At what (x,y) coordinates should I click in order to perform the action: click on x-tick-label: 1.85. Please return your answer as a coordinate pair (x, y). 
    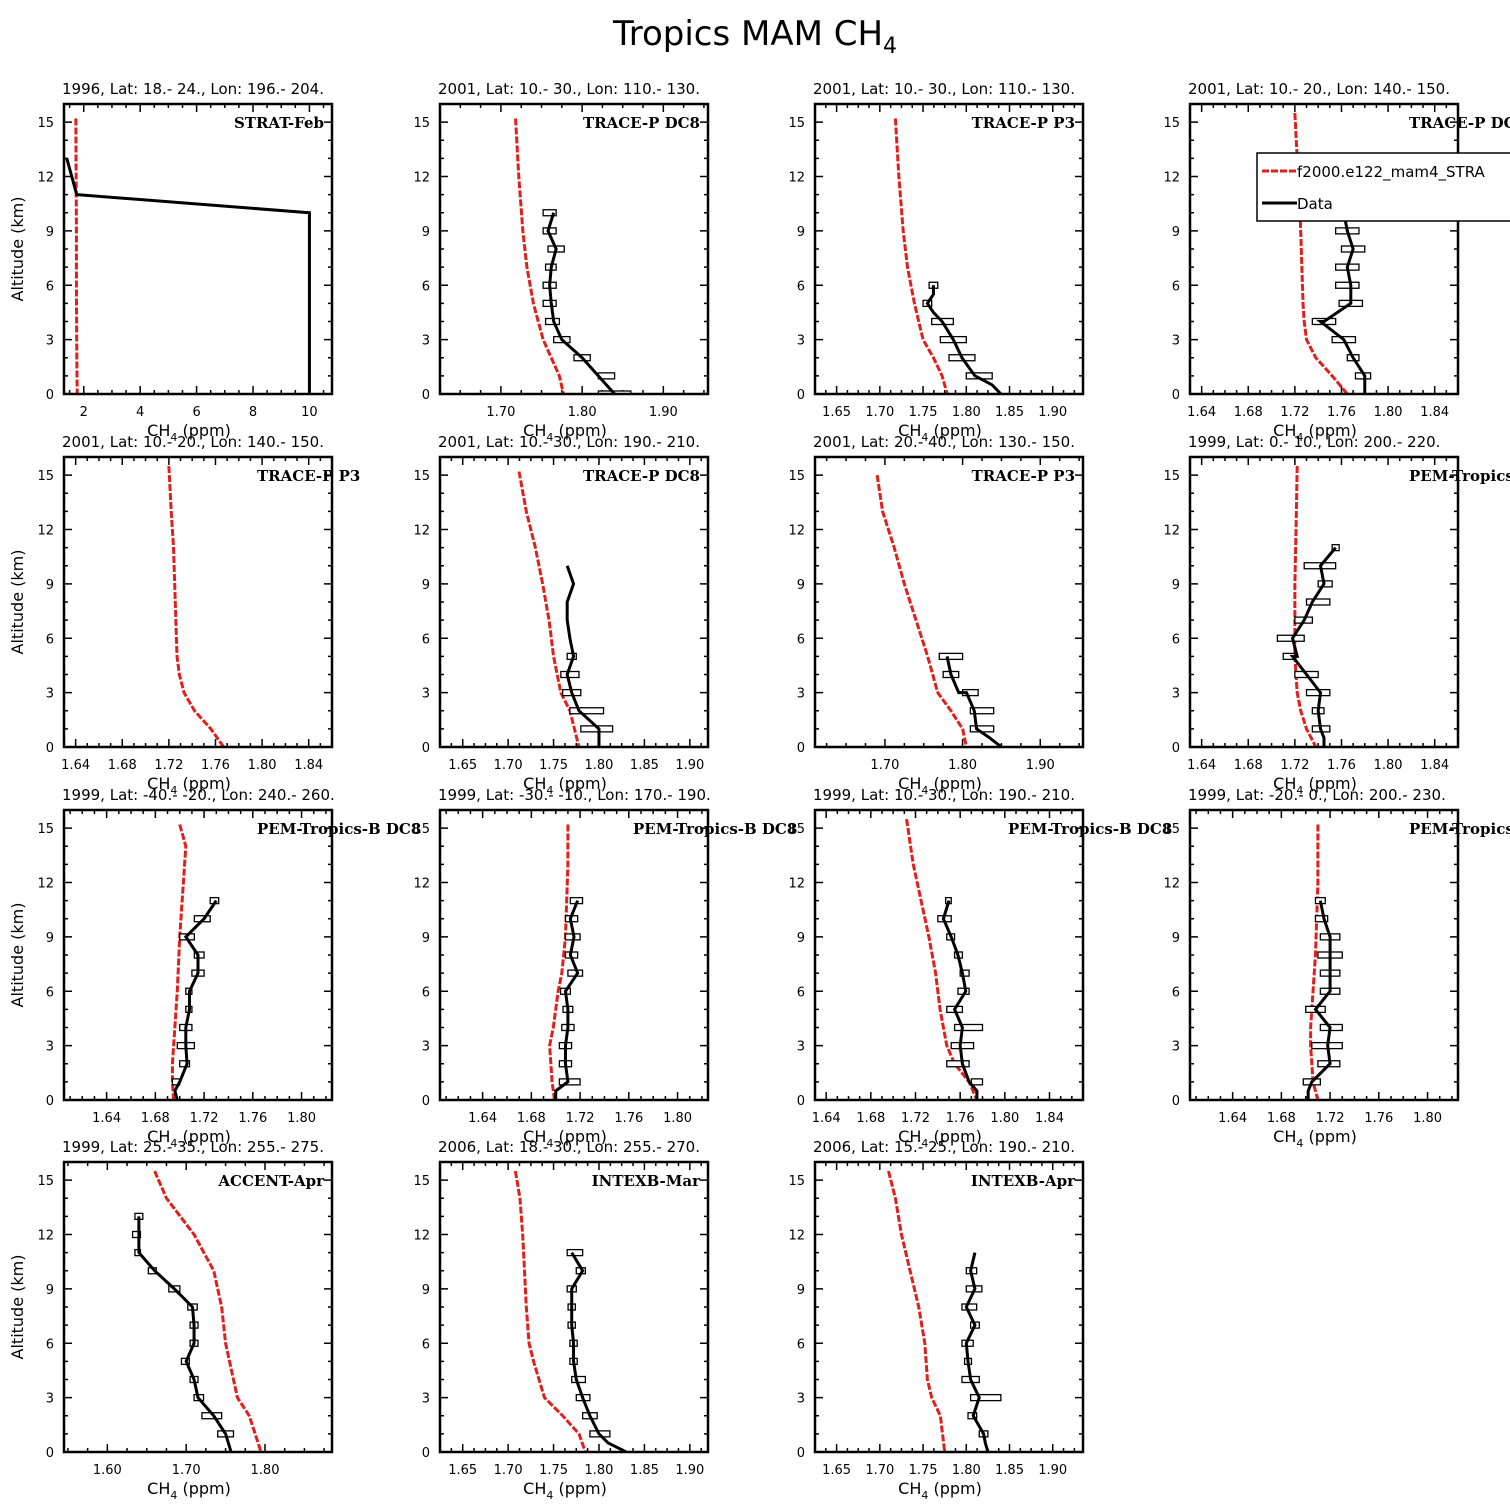
    Looking at the image, I should click on (1009, 412).